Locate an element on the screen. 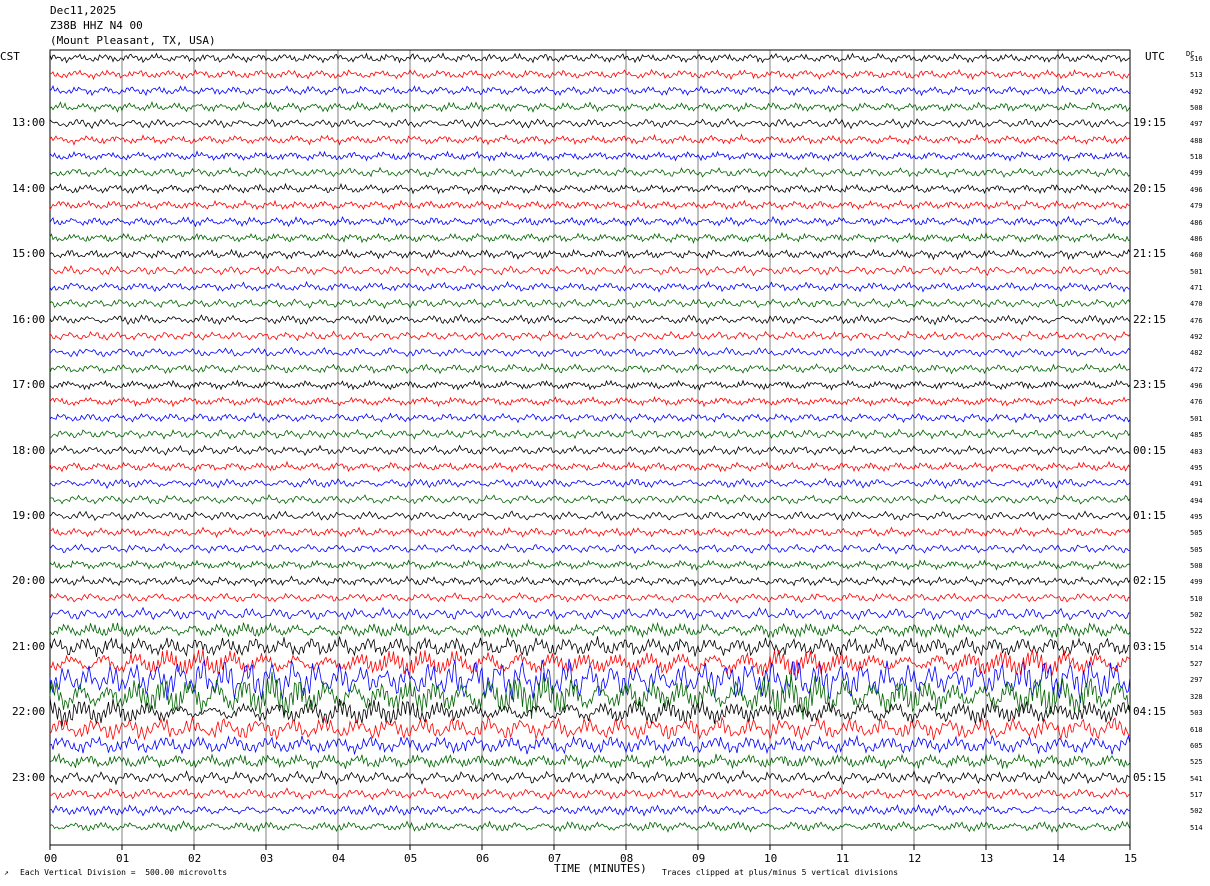  dc-offset-label: 527 is located at coordinates (1196, 664).